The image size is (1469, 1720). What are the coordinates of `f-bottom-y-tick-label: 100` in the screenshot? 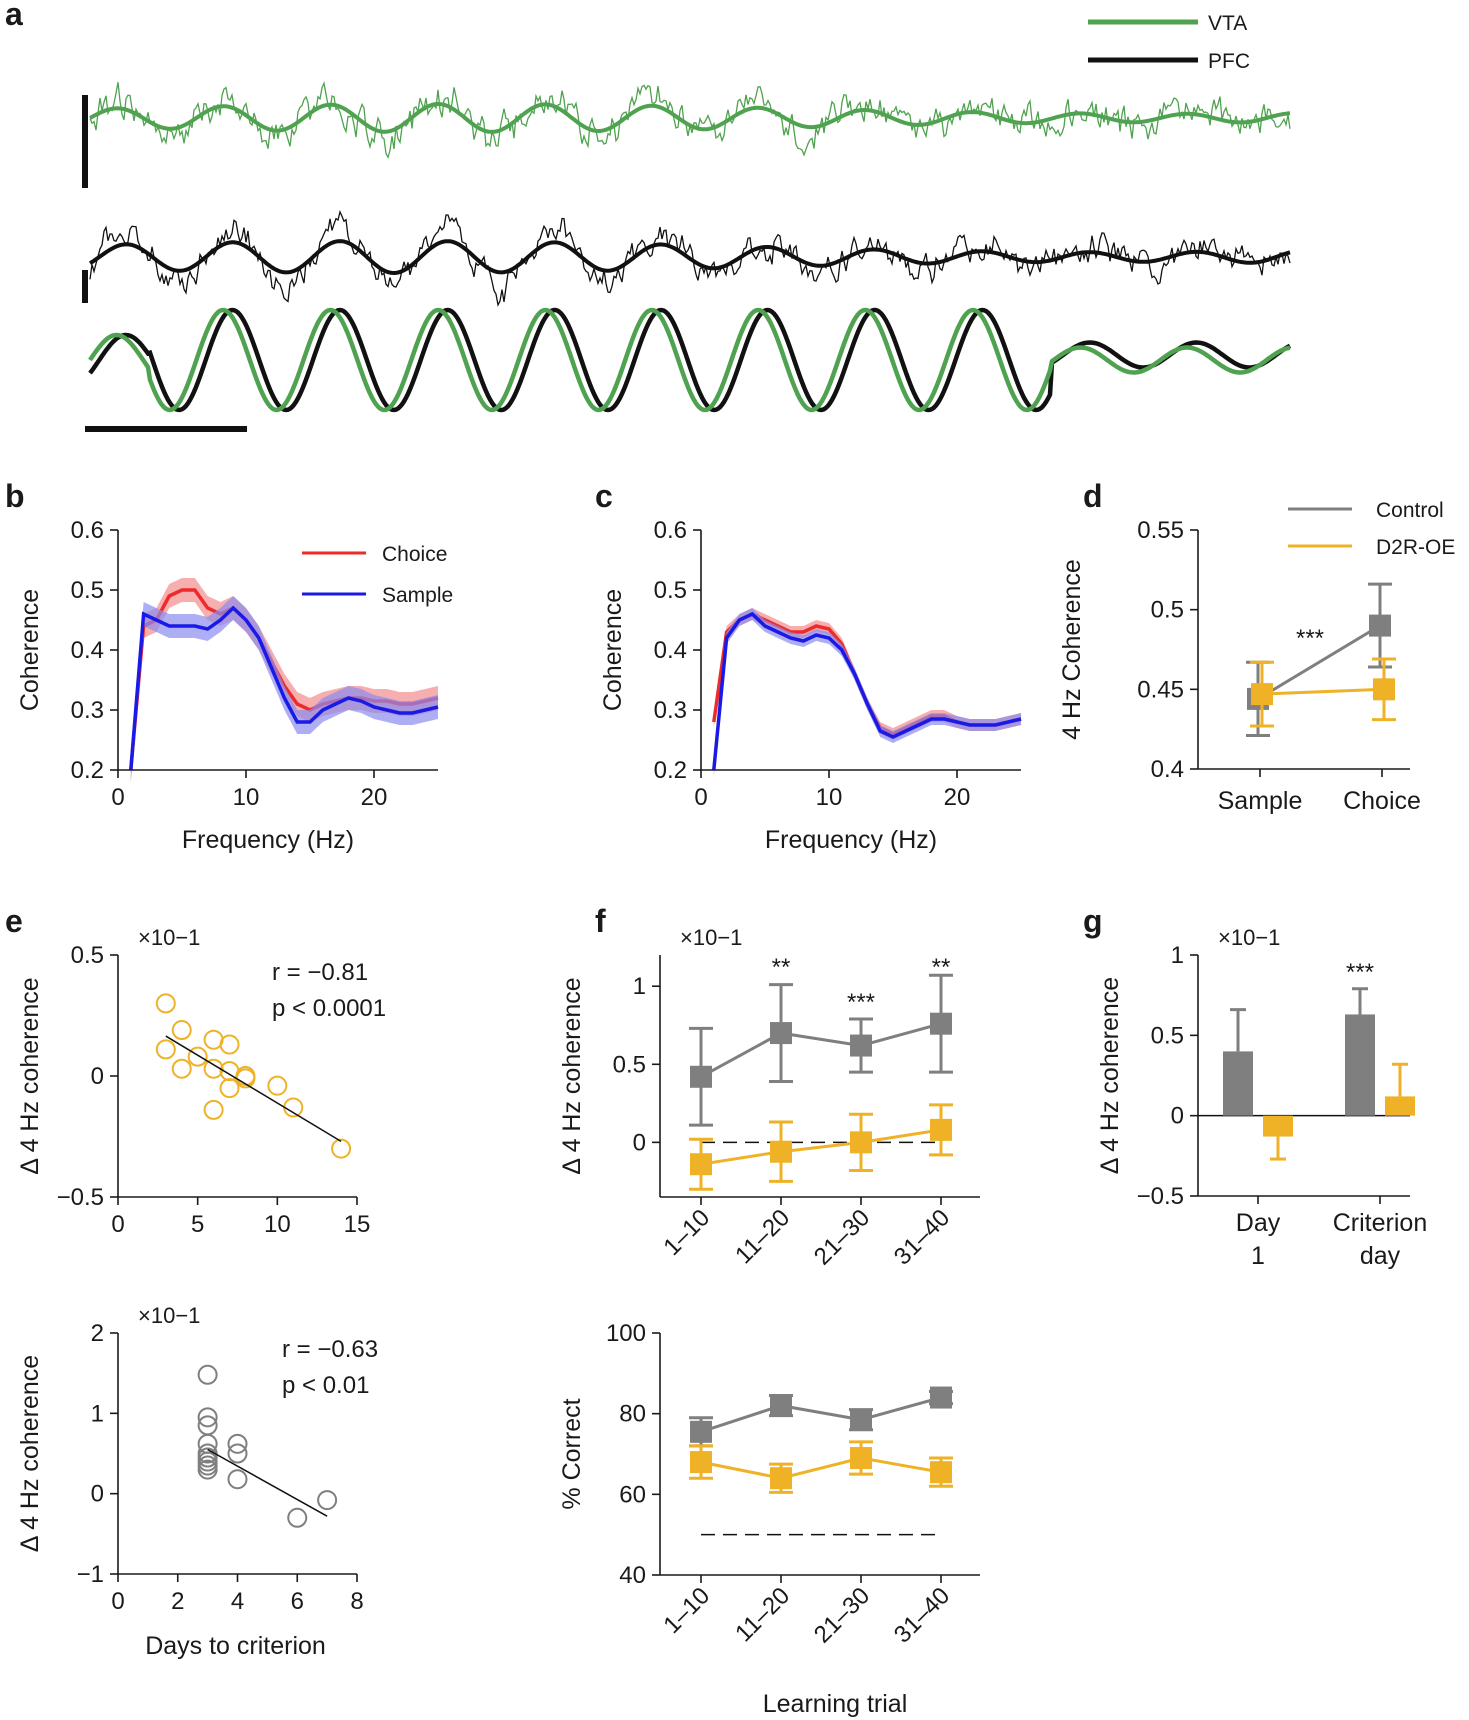 It's located at (626, 1333).